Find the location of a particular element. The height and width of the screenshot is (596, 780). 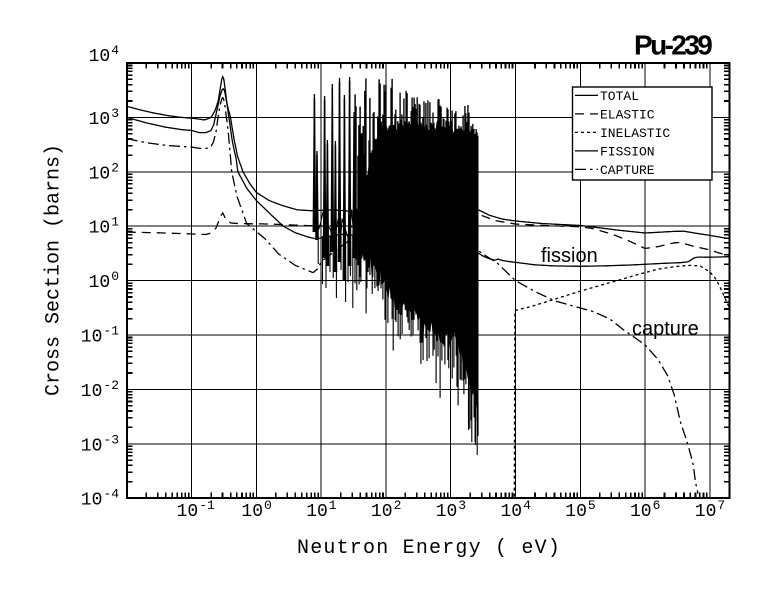

svg-text: -2 is located at coordinates (111, 385).